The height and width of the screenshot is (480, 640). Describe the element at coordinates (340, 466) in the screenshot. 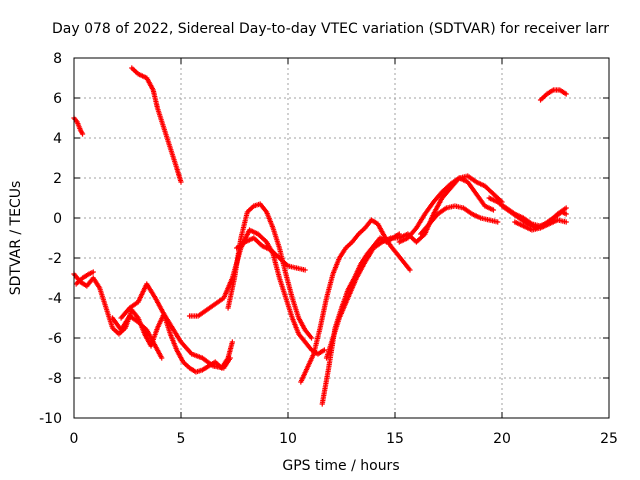

I see `x-axis-title: GPS time / hours` at that location.